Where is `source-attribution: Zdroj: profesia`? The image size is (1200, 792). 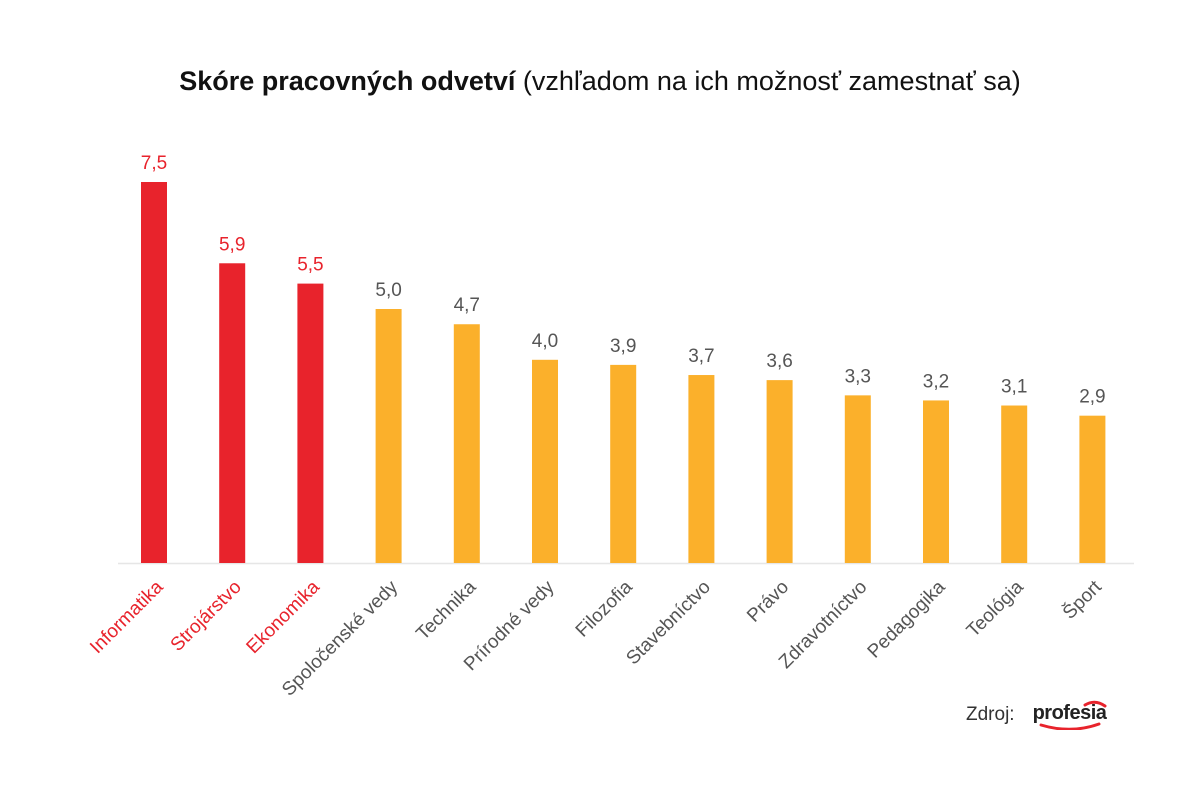 source-attribution: Zdroj: profesia is located at coordinates (1036, 715).